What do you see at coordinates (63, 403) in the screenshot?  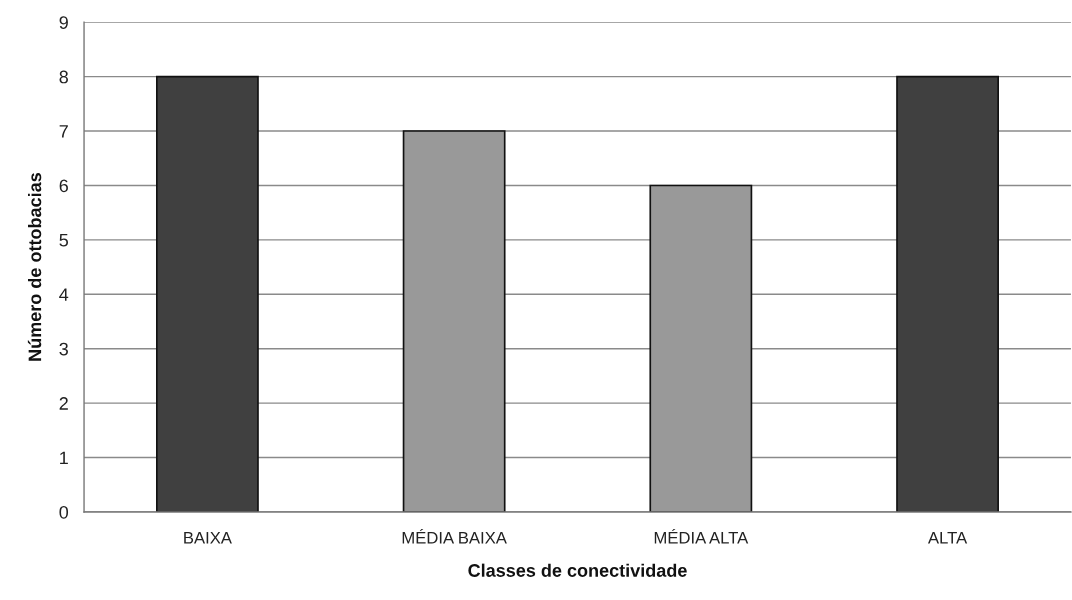 I see `y-tick-label: 2` at bounding box center [63, 403].